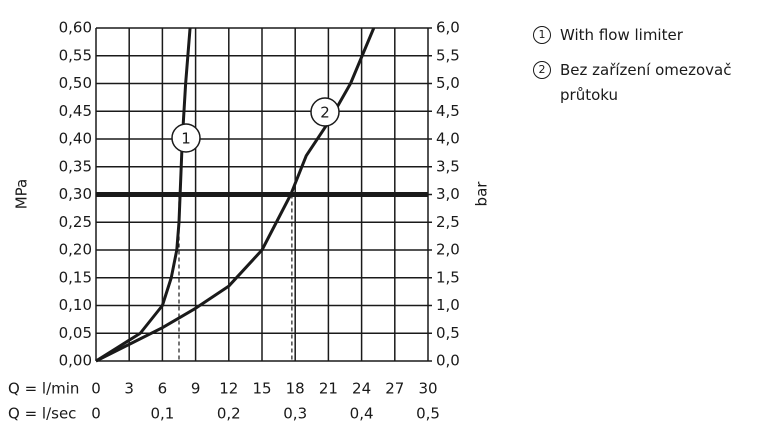 This screenshot has height=439, width=780. What do you see at coordinates (448, 194) in the screenshot?
I see `y2-tick-label: 3,0` at bounding box center [448, 194].